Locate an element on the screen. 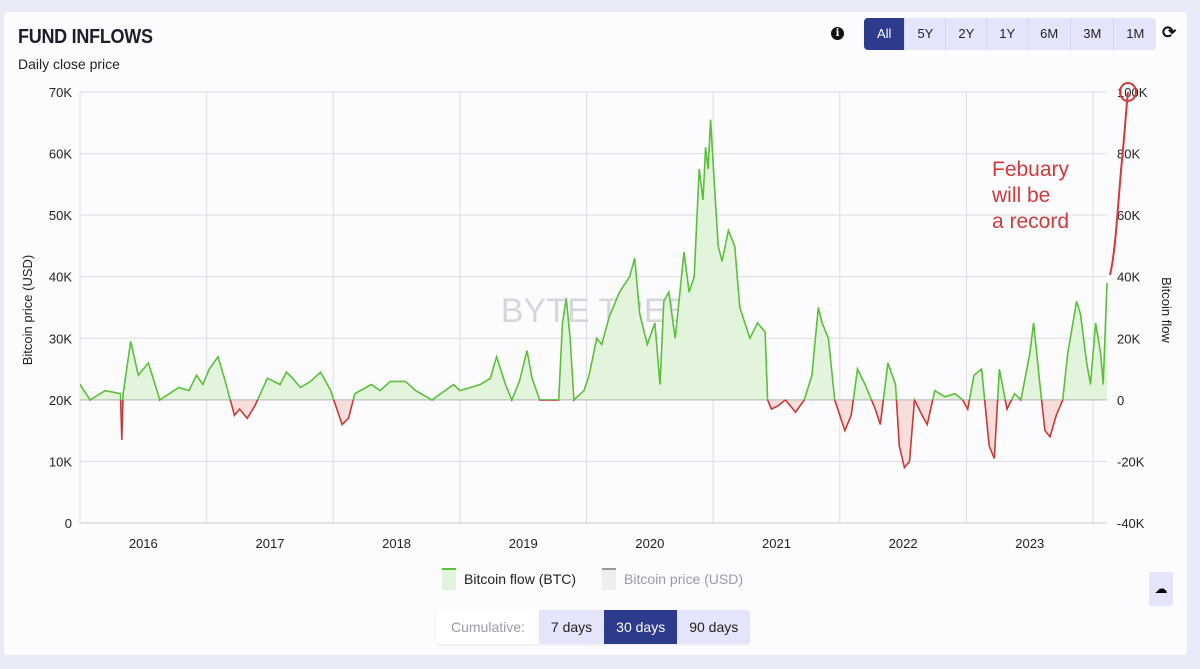  legend-swatch-price is located at coordinates (609, 579).